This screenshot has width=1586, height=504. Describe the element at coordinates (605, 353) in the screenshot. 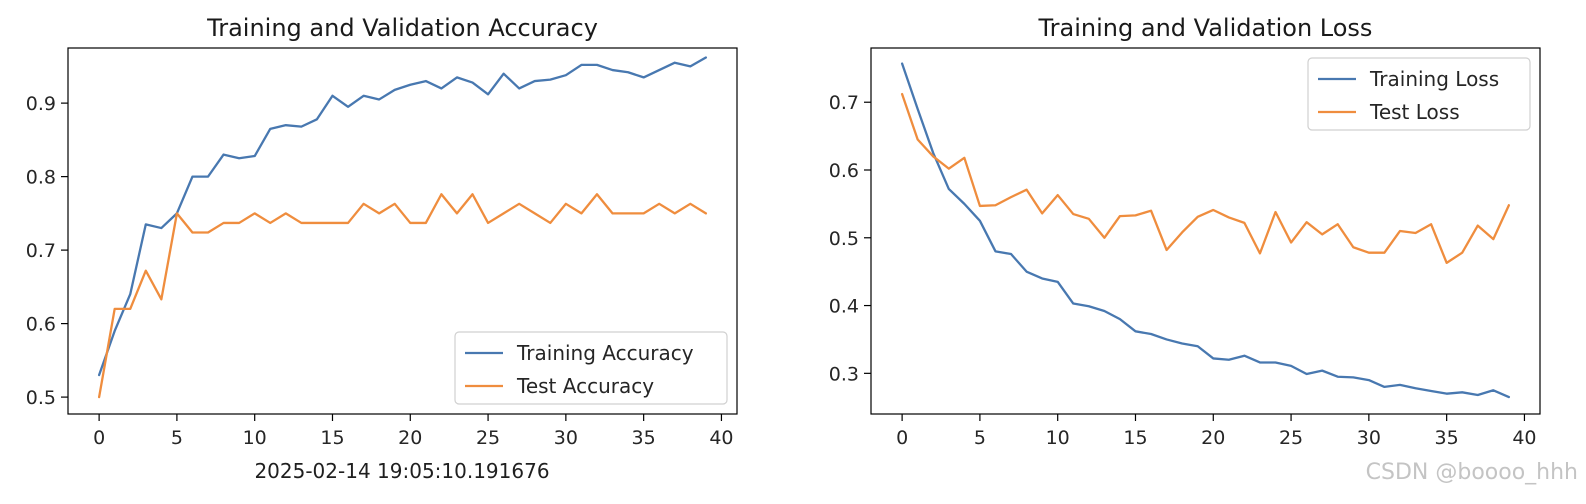

I see `legend-label: Training Accuracy` at that location.